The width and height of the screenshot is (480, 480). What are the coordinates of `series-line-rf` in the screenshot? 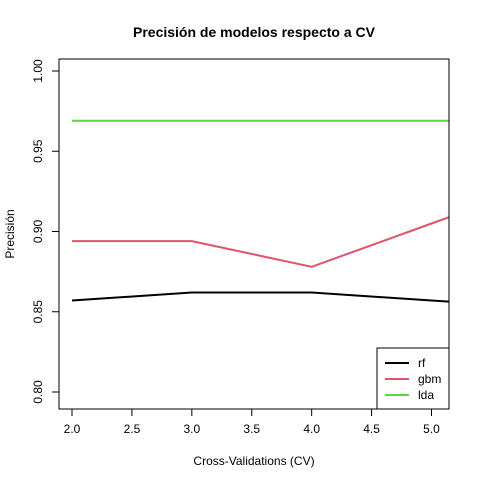 It's located at (260, 297).